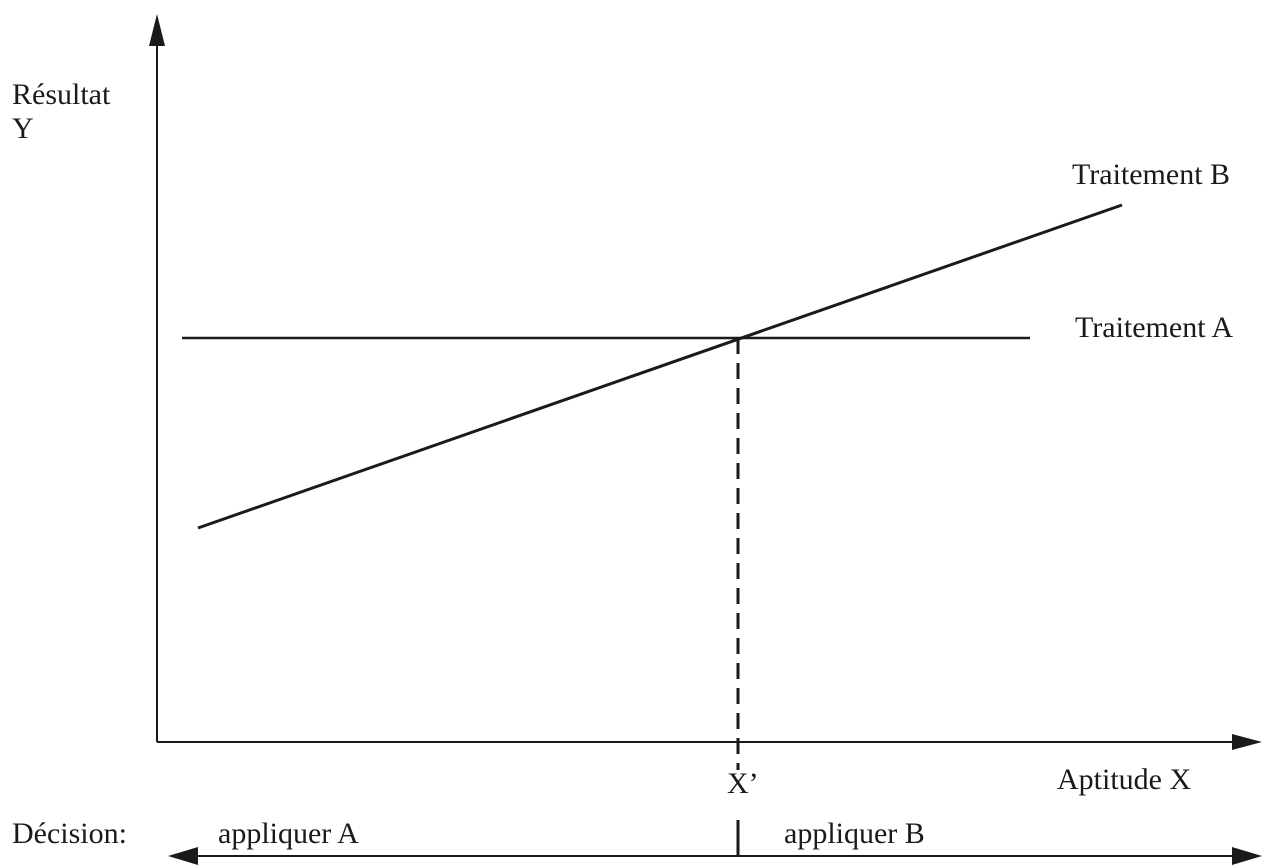 Image resolution: width=1268 pixels, height=866 pixels. I want to click on treatment-a-label: Traitement A, so click(1154, 327).